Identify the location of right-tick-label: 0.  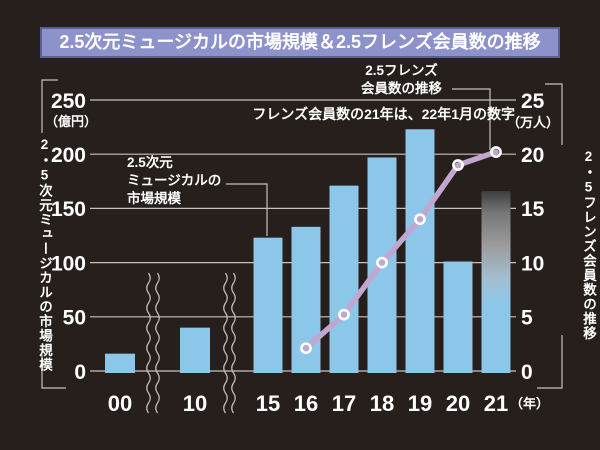
(527, 372).